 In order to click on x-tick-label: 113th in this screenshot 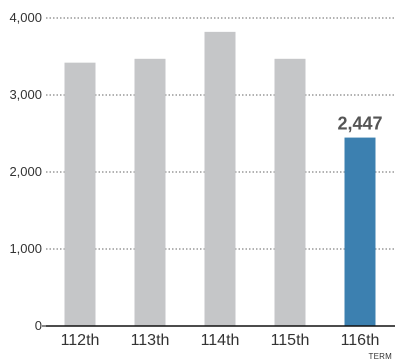, I will do `click(150, 340)`.